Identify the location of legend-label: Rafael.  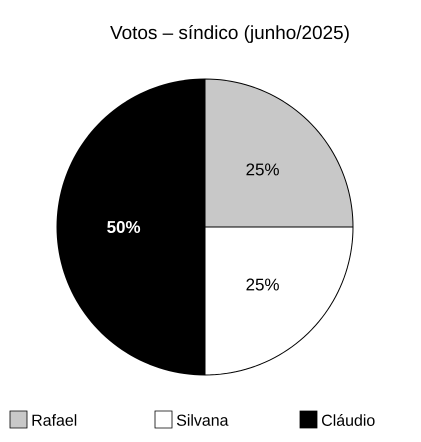
(54, 420).